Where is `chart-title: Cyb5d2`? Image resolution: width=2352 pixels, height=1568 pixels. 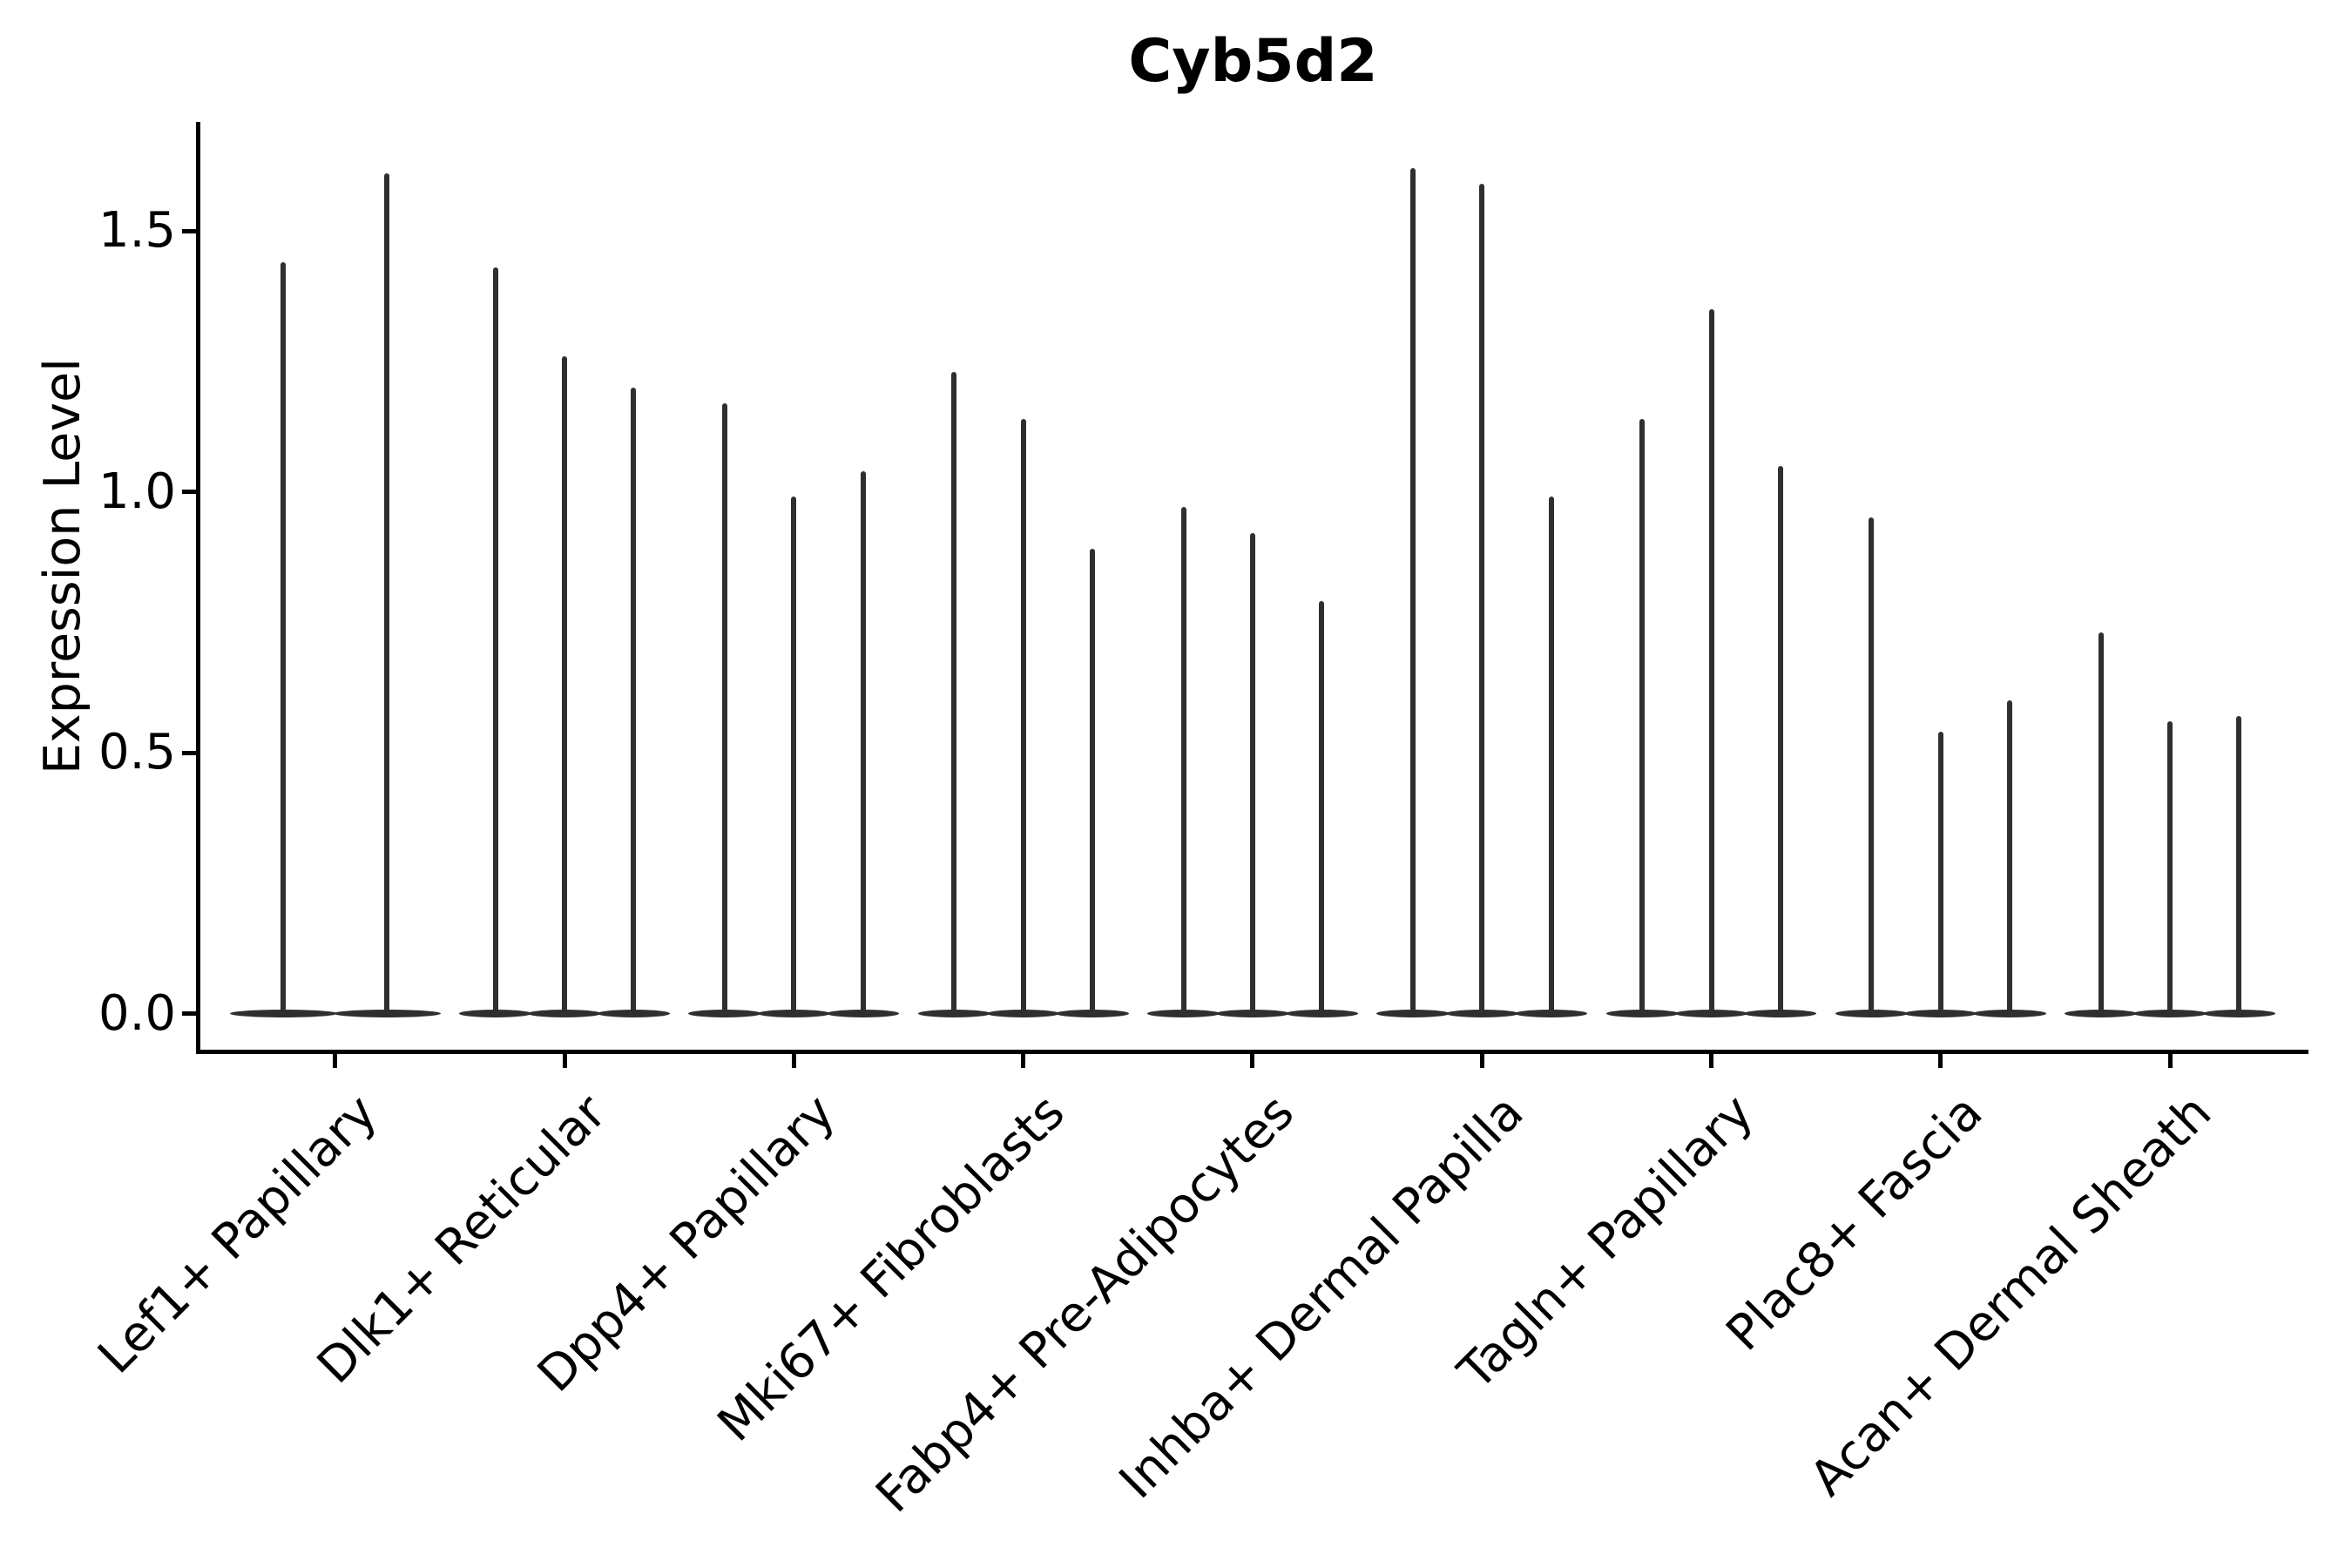 chart-title: Cyb5d2 is located at coordinates (1253, 61).